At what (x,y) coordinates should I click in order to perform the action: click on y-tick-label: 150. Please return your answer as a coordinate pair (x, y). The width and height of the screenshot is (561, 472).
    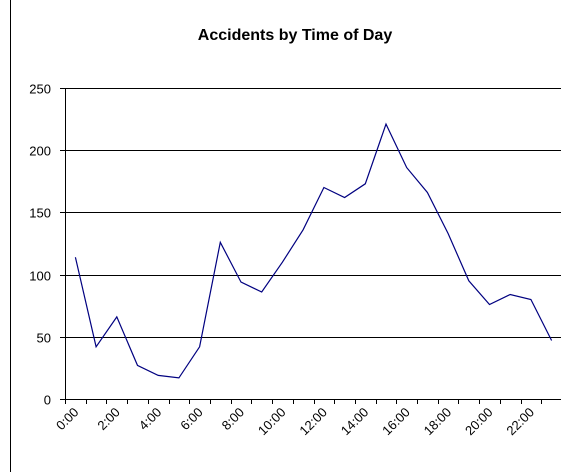
    Looking at the image, I should click on (40, 213).